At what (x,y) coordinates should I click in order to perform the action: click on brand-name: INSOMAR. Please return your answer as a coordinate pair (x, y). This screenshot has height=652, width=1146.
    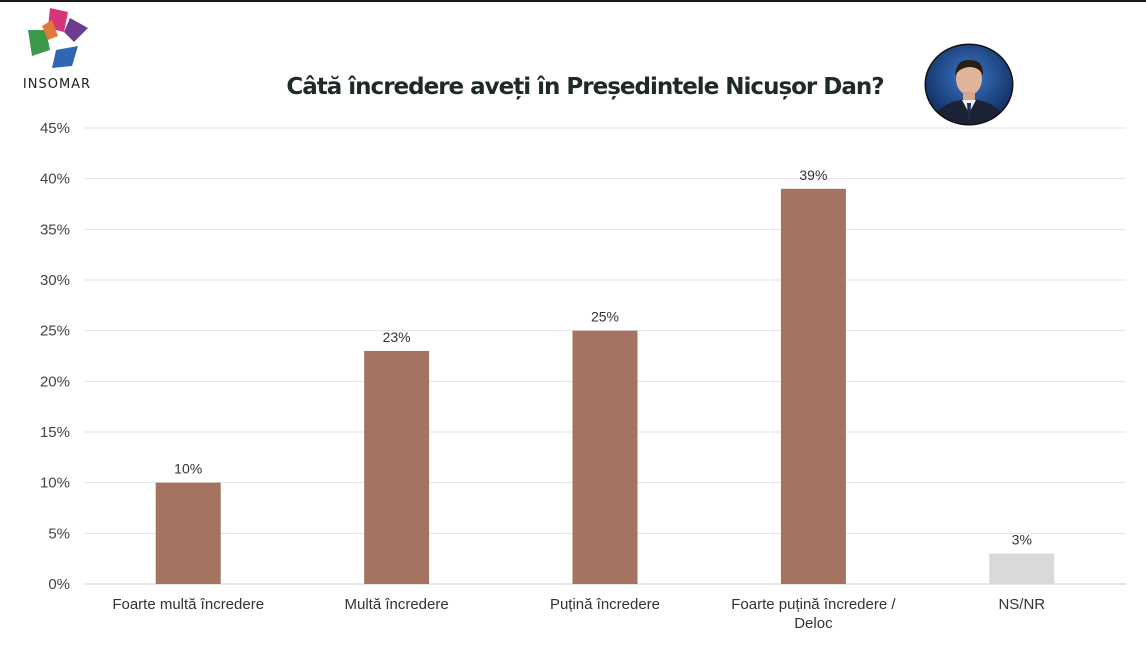
    Looking at the image, I should click on (57, 84).